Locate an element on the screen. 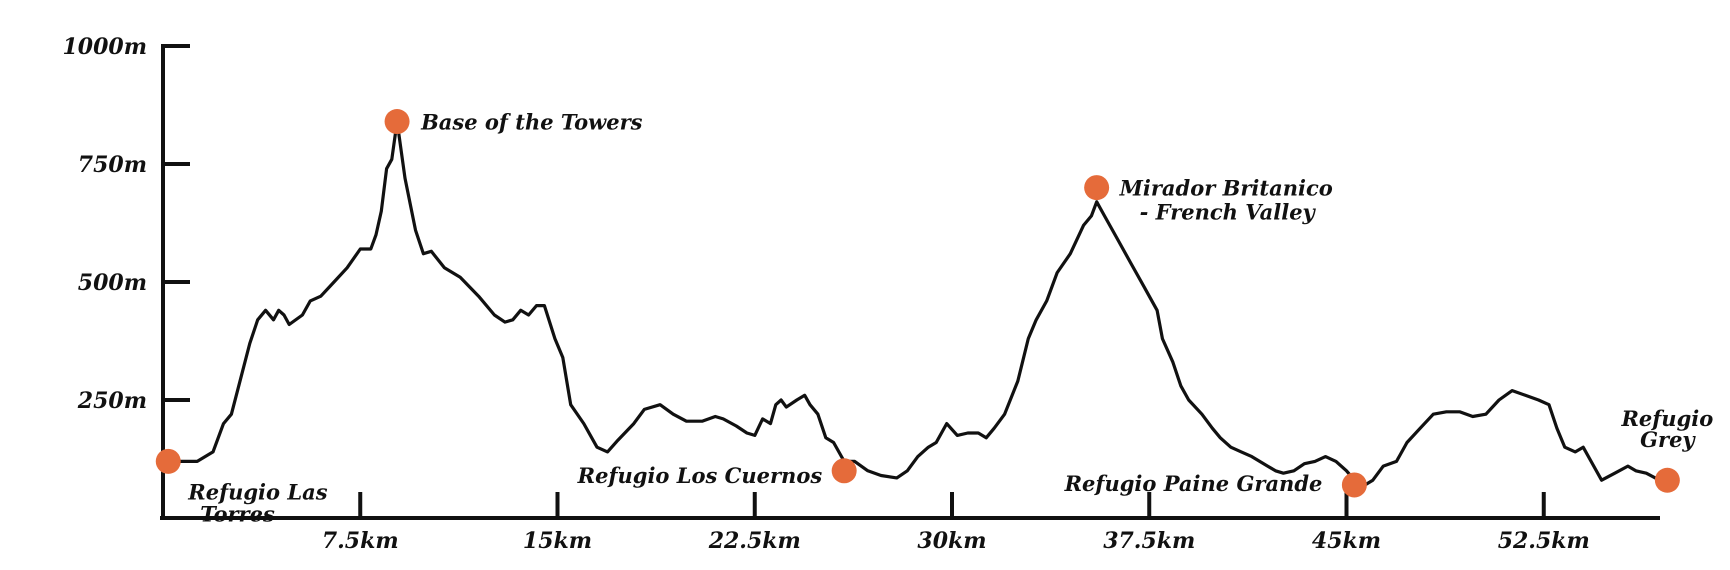 This screenshot has width=1730, height=570. x-tick-label: 45km is located at coordinates (1346, 541).